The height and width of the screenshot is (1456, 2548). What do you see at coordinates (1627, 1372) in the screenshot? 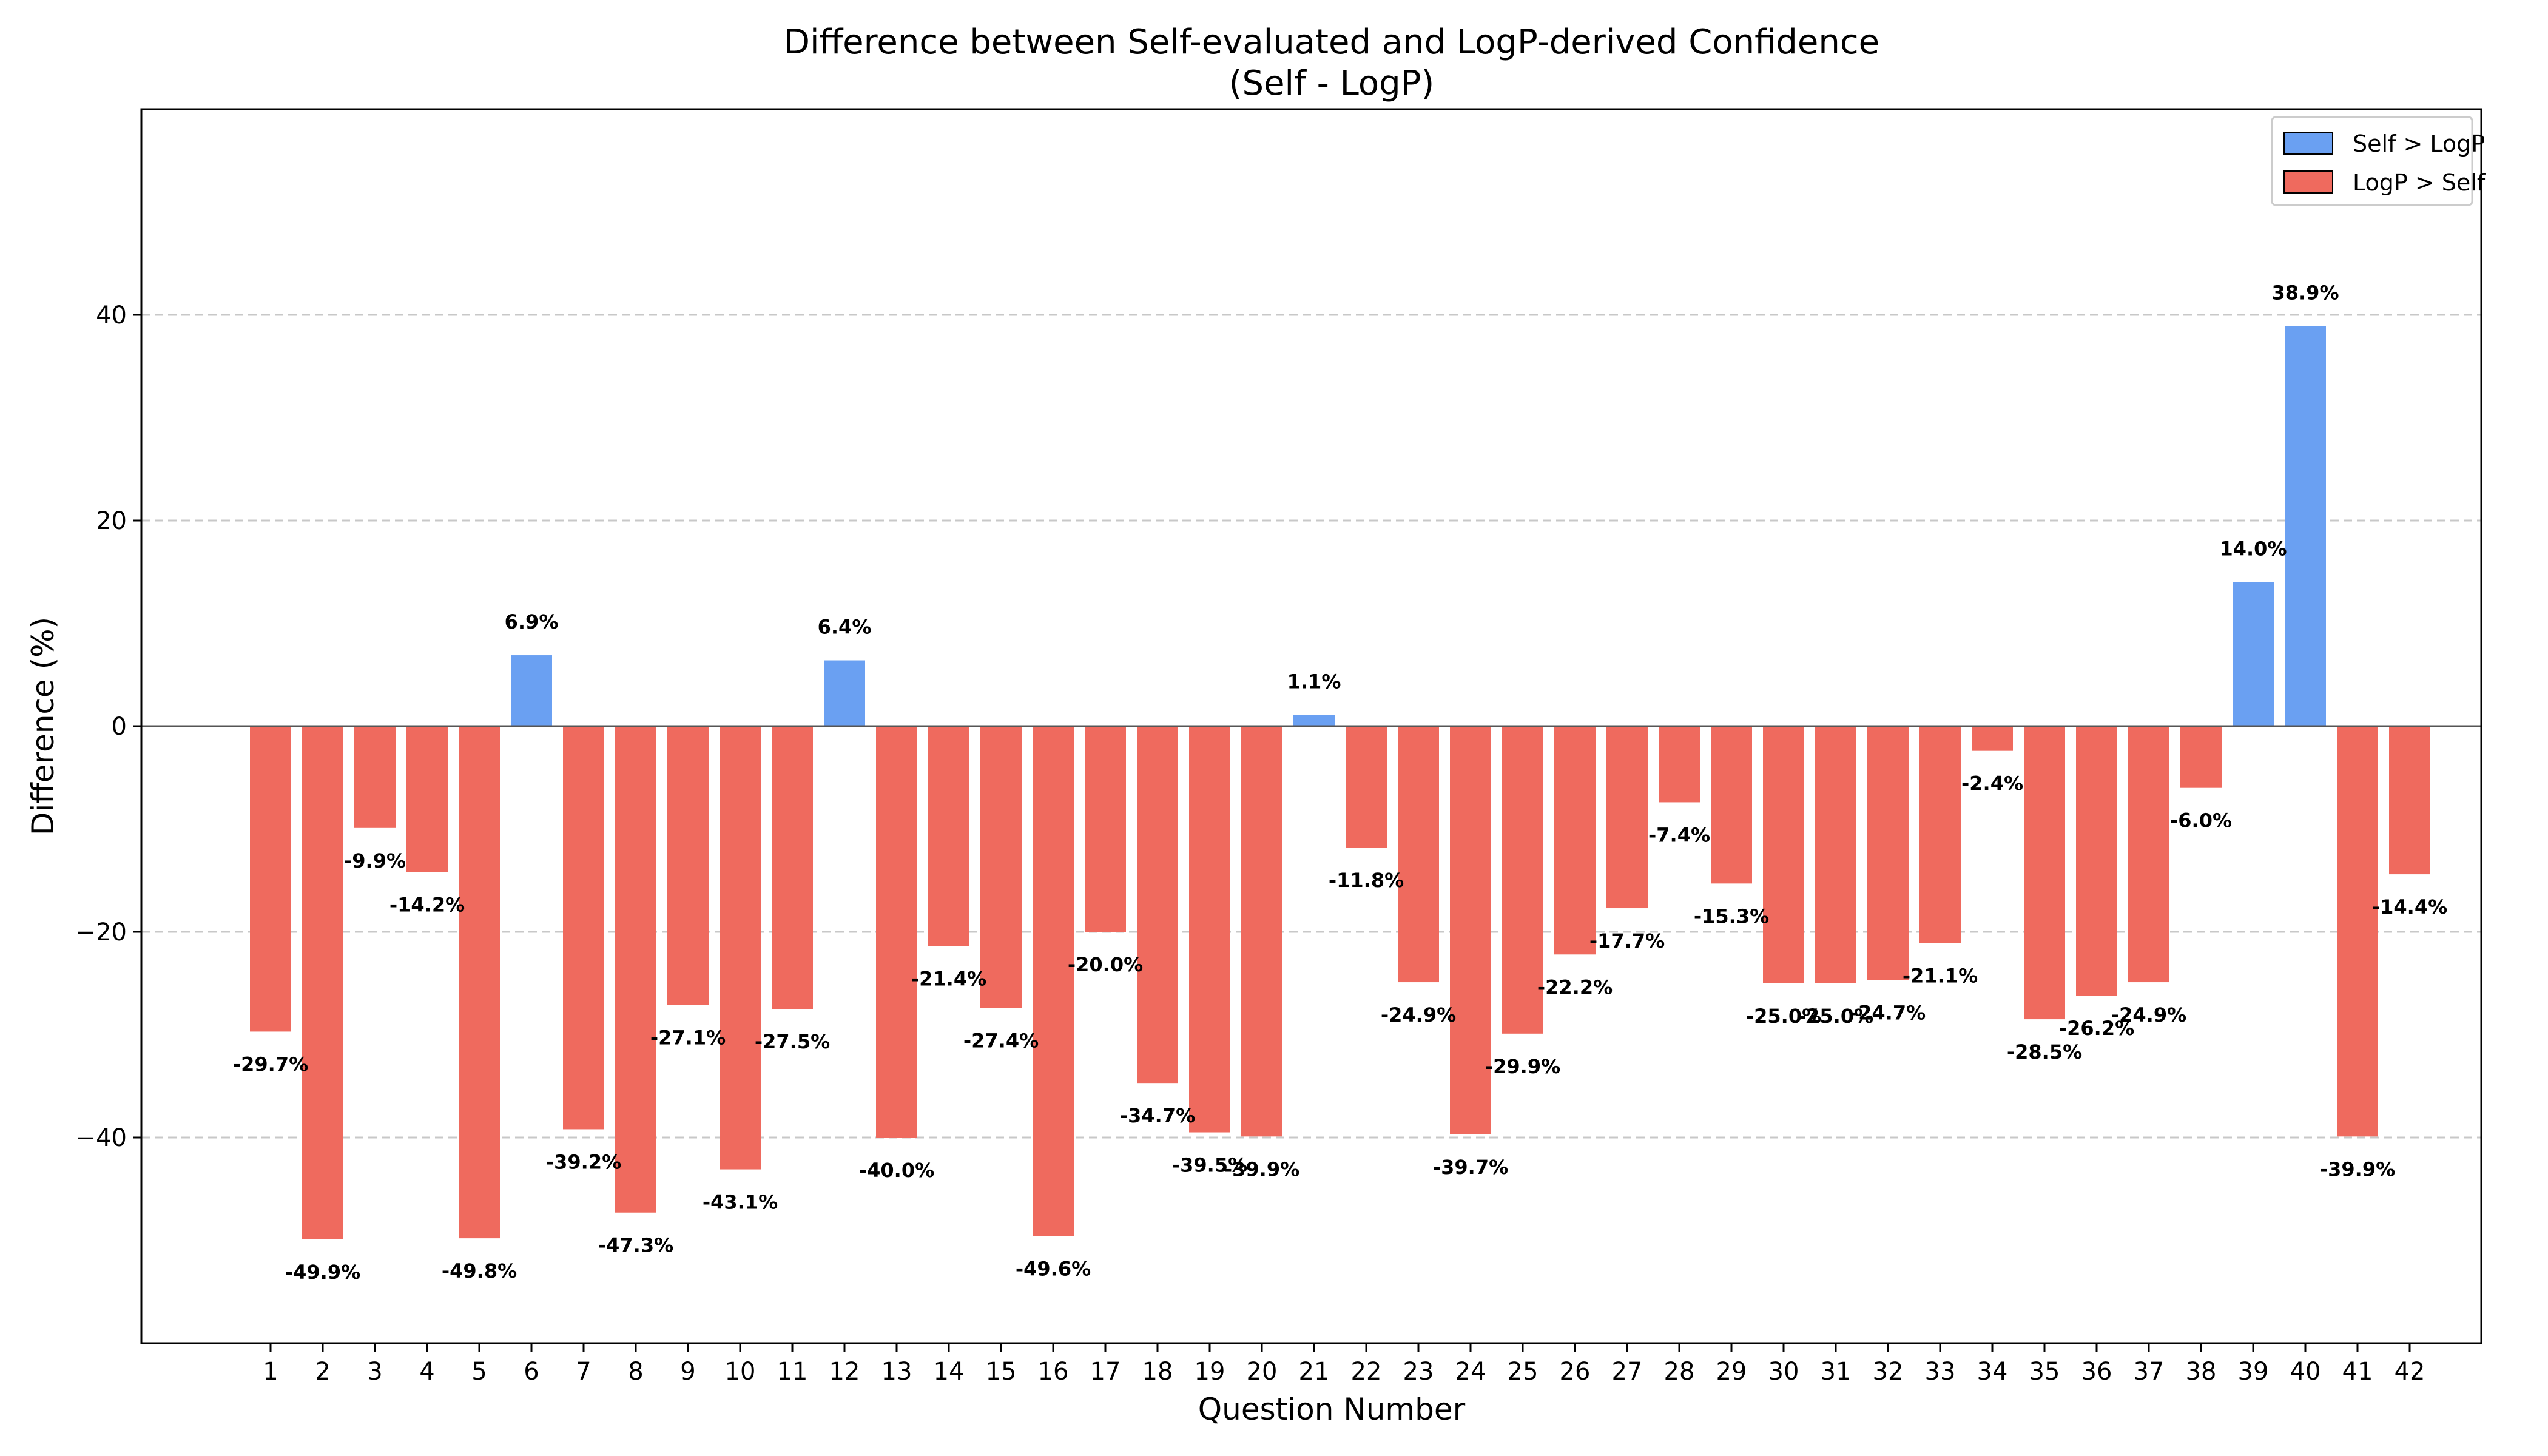
I see `x-tick-label: 27` at bounding box center [1627, 1372].